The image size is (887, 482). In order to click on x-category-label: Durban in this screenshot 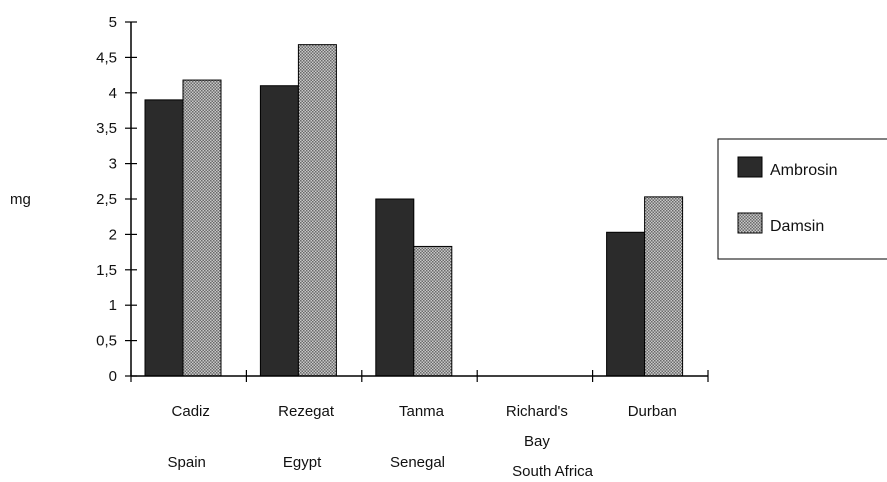, I will do `click(652, 411)`.